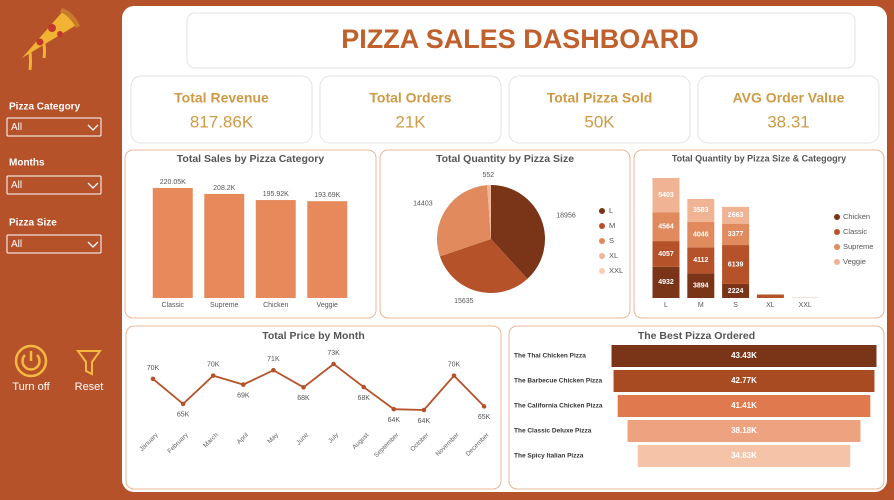 This screenshot has height=500, width=894. Describe the element at coordinates (173, 182) in the screenshot. I see `data-label: 220.05K` at that location.